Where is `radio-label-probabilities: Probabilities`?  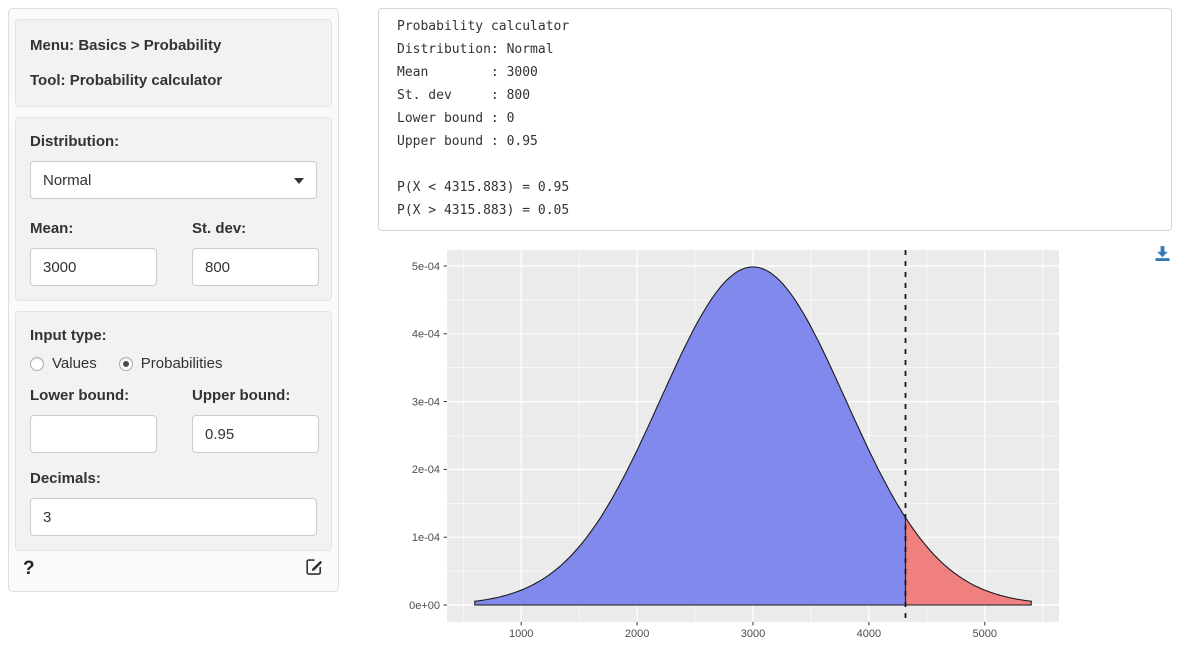 radio-label-probabilities: Probabilities is located at coordinates (181, 363).